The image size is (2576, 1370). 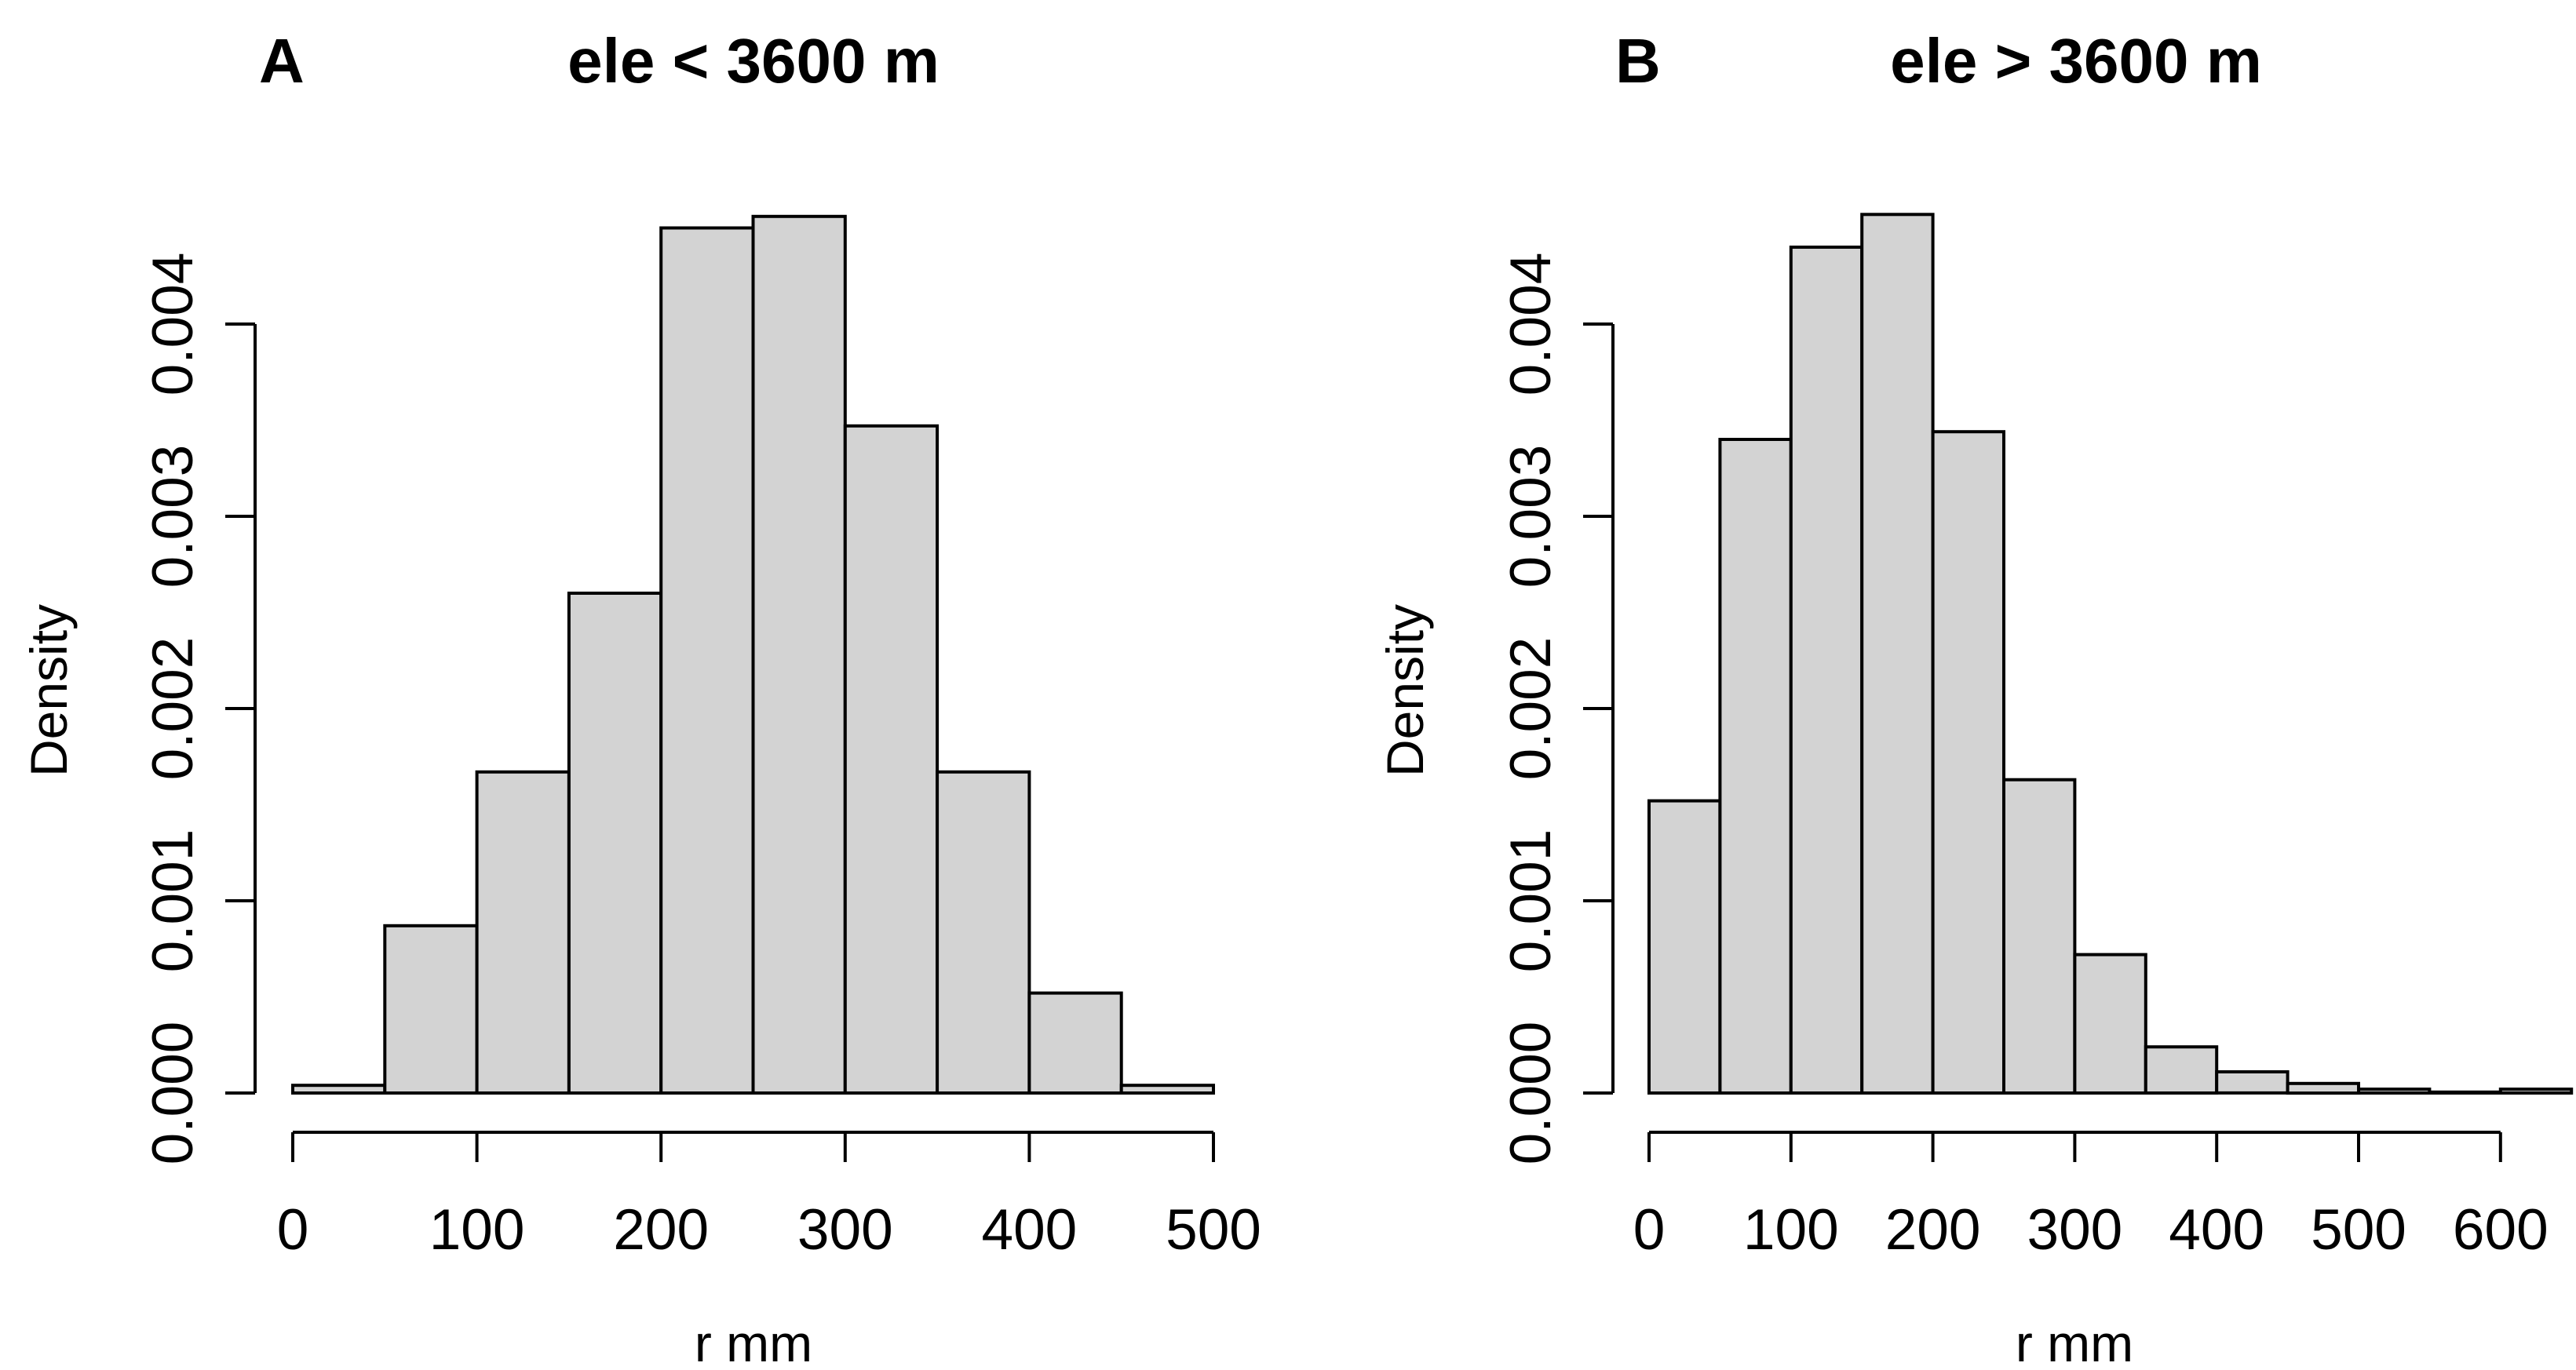 I want to click on x-axis: 0 100 200 300 400 500, so click(x=769, y=1196).